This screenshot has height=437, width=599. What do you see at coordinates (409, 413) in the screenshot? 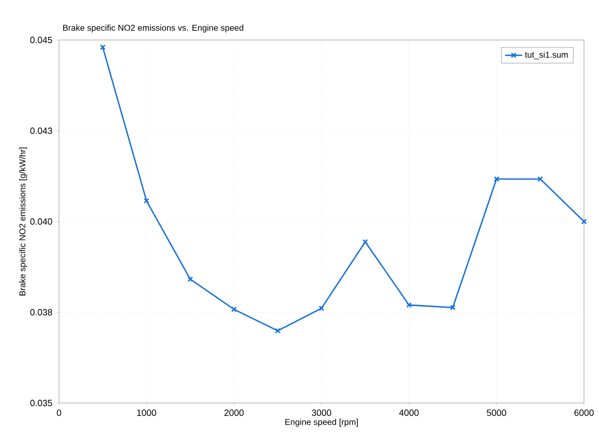
I see `x-tick-label: 4000` at bounding box center [409, 413].